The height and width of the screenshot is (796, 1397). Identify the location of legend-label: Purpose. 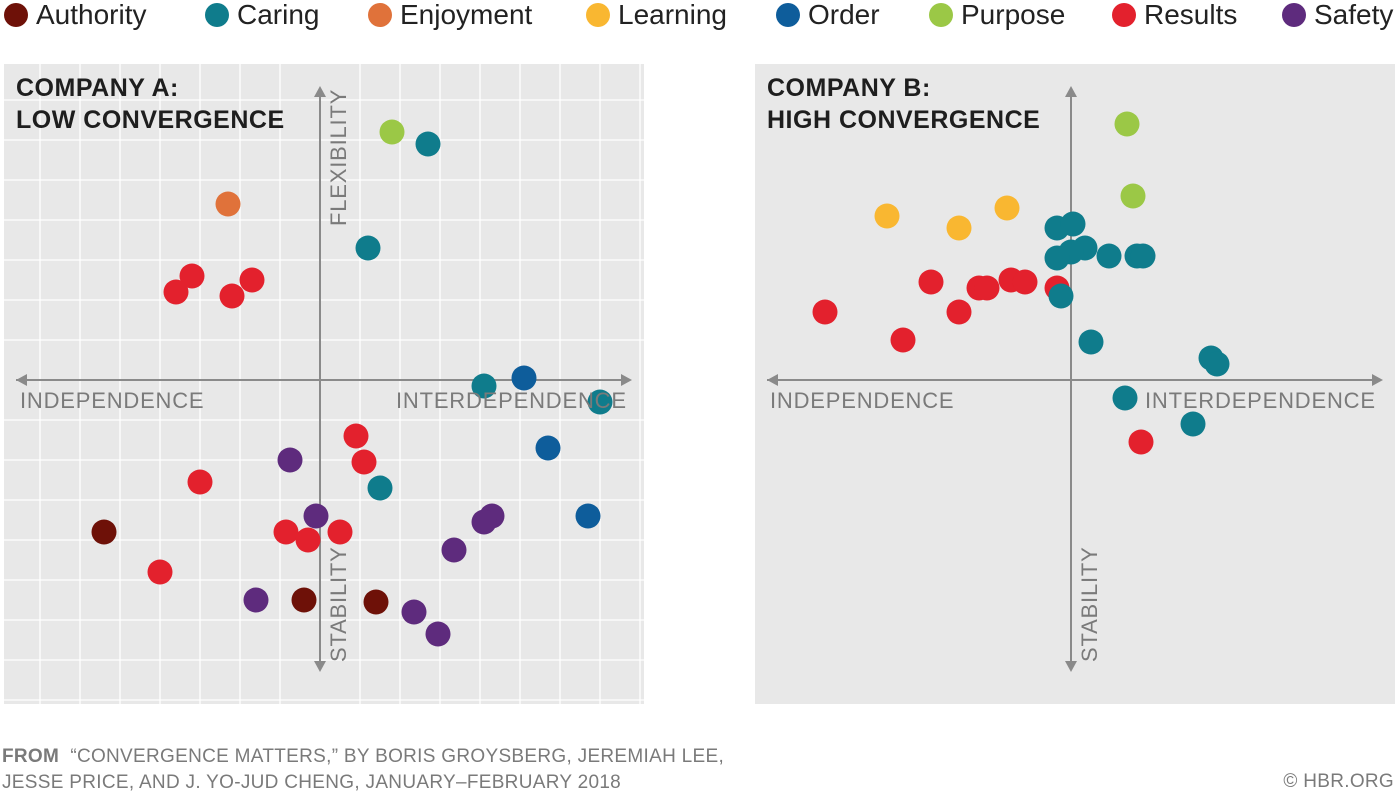
(1013, 15).